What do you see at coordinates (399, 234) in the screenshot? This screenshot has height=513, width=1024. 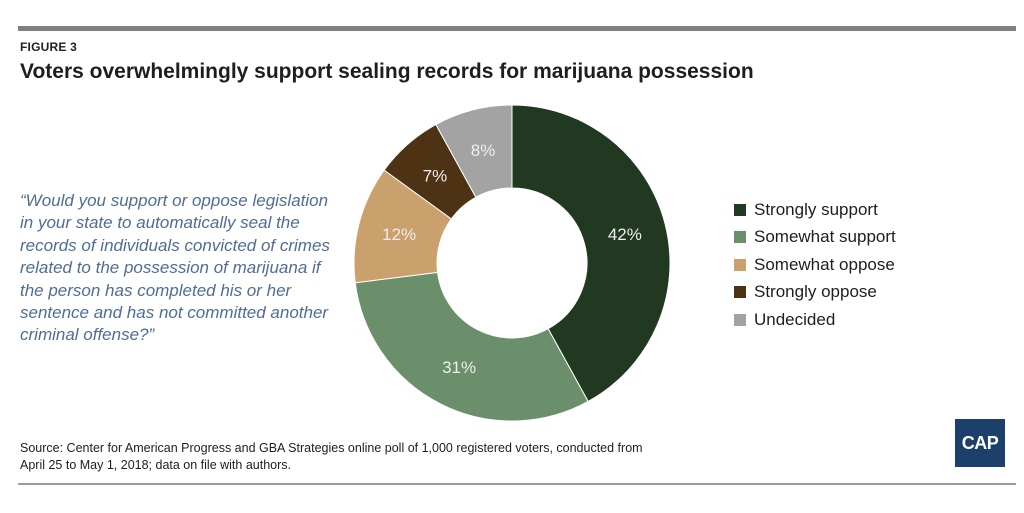 I see `slice-value-label: 12%` at bounding box center [399, 234].